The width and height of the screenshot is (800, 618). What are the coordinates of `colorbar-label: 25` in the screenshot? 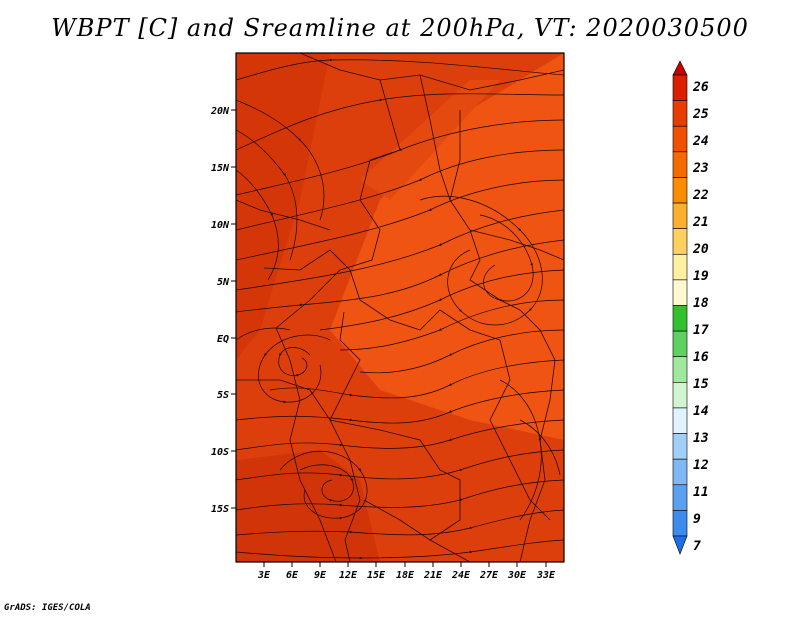 It's located at (700, 114).